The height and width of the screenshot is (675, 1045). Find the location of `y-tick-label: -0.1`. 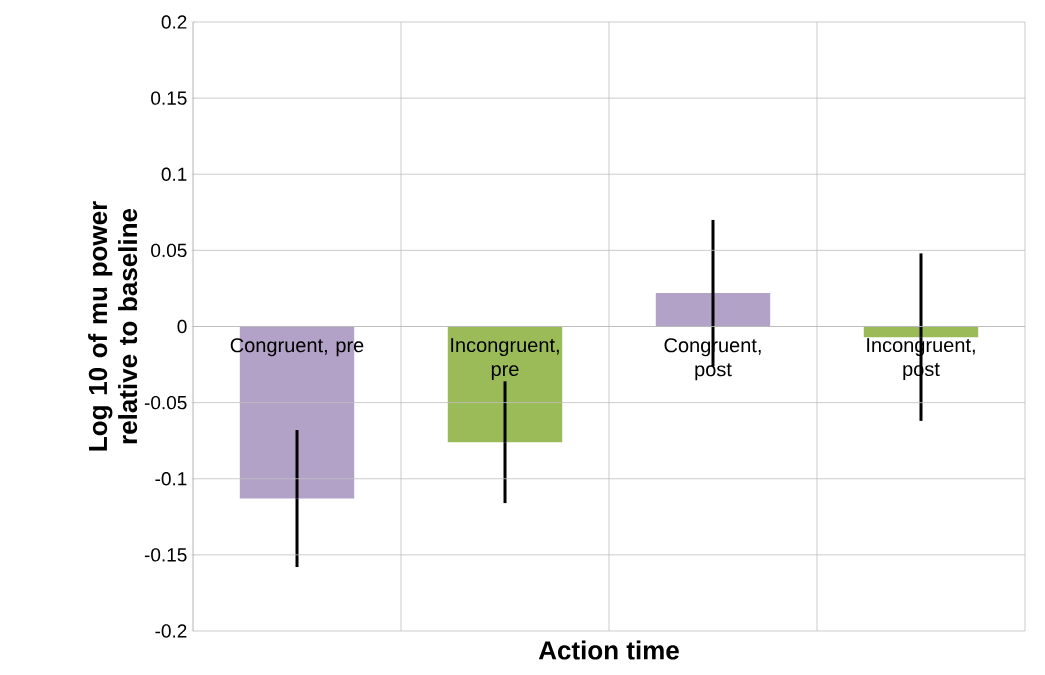

y-tick-label: -0.1 is located at coordinates (171, 479).